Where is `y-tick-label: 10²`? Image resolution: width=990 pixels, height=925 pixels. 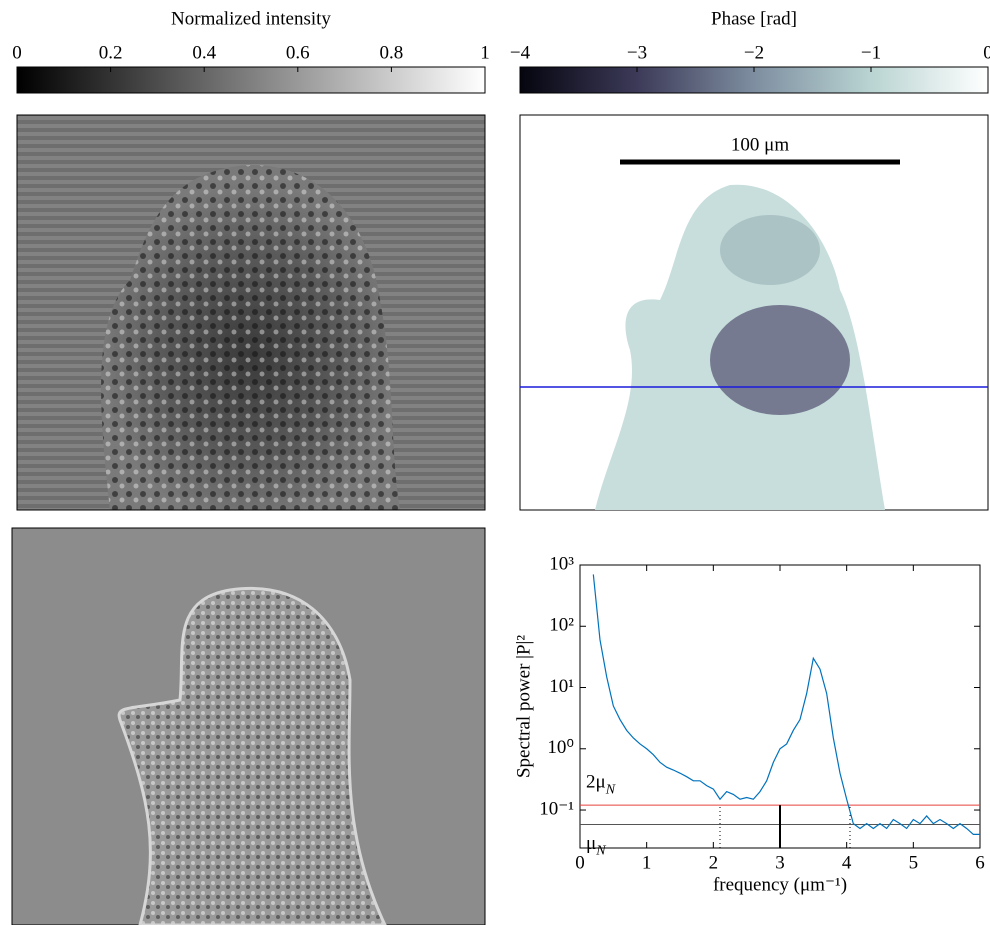
y-tick-label: 10² is located at coordinates (561, 625).